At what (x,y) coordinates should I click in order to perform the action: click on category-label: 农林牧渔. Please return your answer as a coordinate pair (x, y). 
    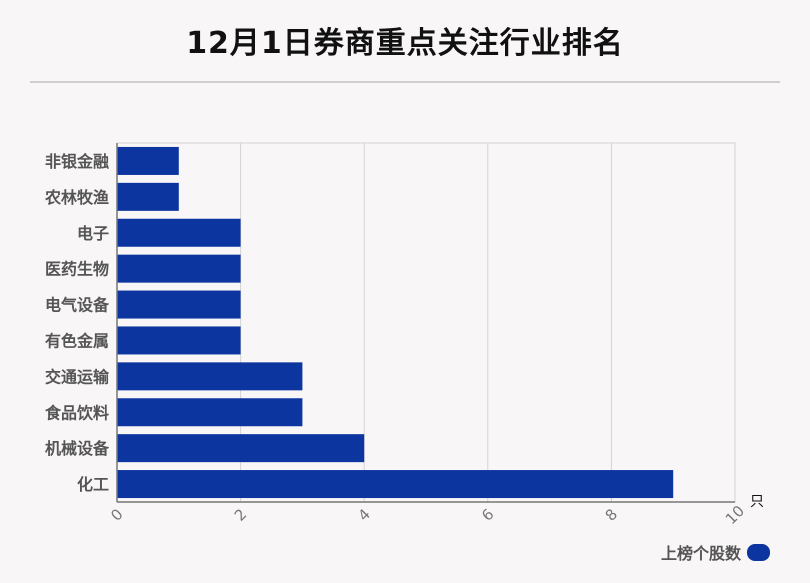
    Looking at the image, I should click on (76, 197).